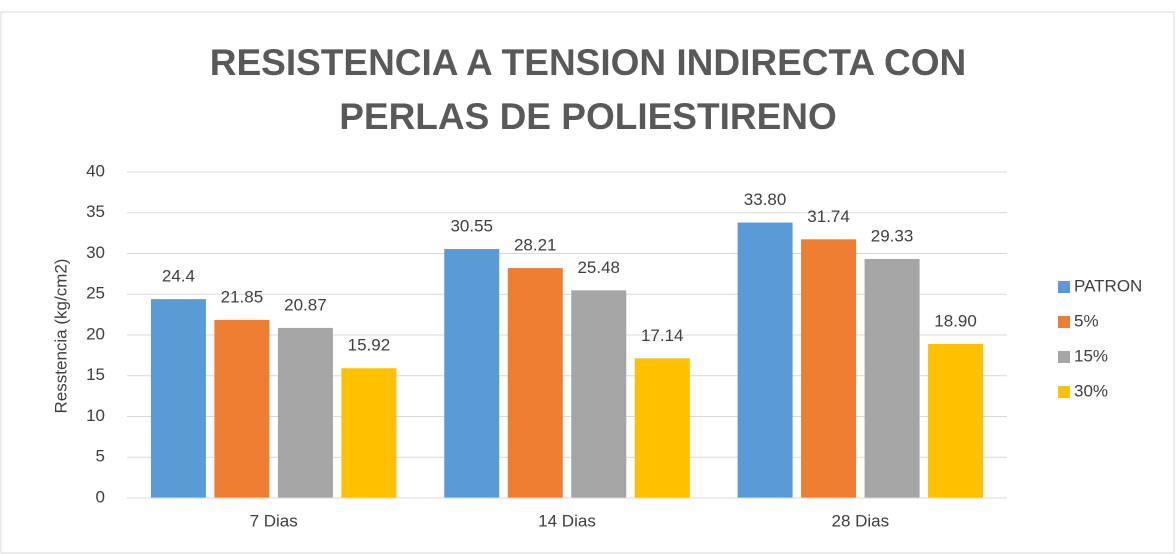 The width and height of the screenshot is (1176, 554). What do you see at coordinates (95, 415) in the screenshot?
I see `y-tick-label: 10` at bounding box center [95, 415].